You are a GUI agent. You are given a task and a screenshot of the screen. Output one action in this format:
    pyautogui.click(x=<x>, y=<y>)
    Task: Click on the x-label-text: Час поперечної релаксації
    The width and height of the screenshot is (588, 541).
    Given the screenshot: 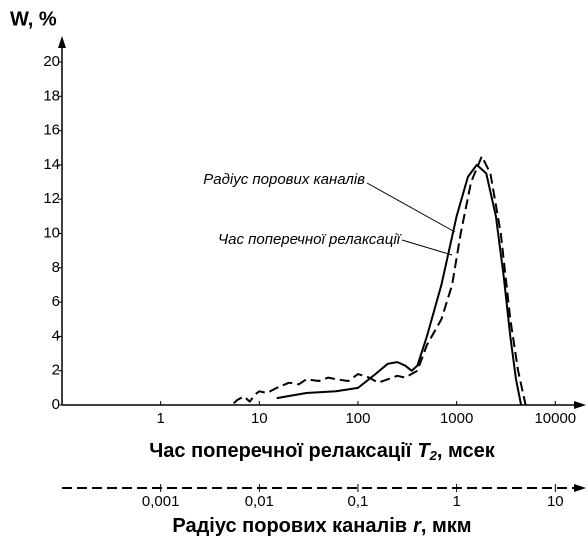 What is the action you would take?
    pyautogui.click(x=280, y=451)
    